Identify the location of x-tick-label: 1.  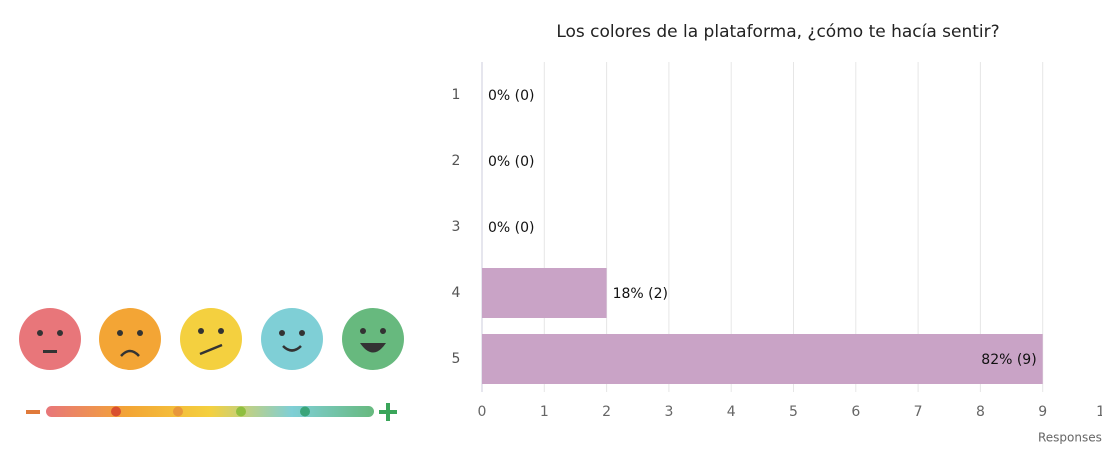
(544, 412).